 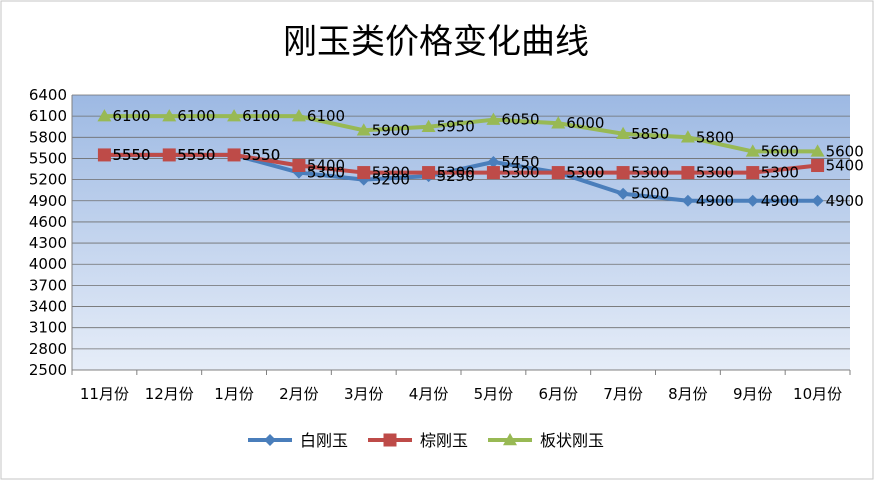 I want to click on x-tick-label: 4月份, so click(x=429, y=394).